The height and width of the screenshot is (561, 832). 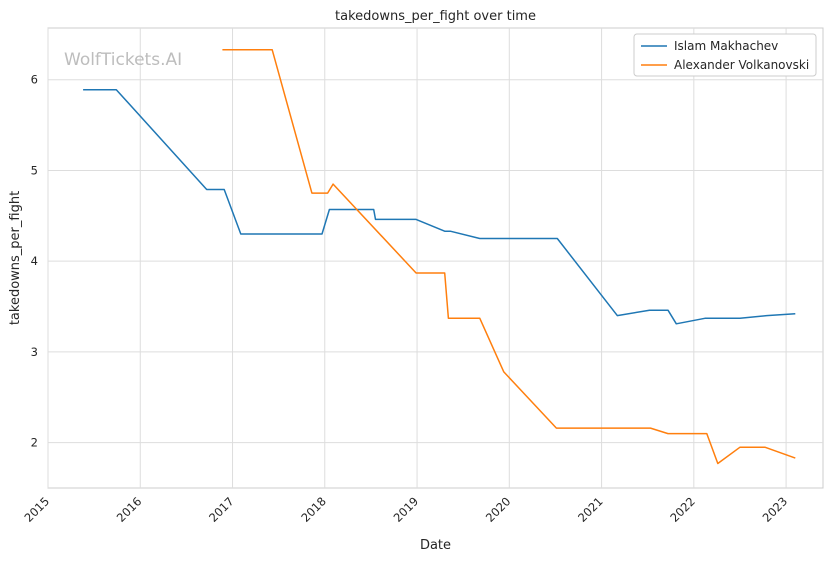 I want to click on legend: Islam Makhachev Alexander Volkanovski, so click(x=725, y=55).